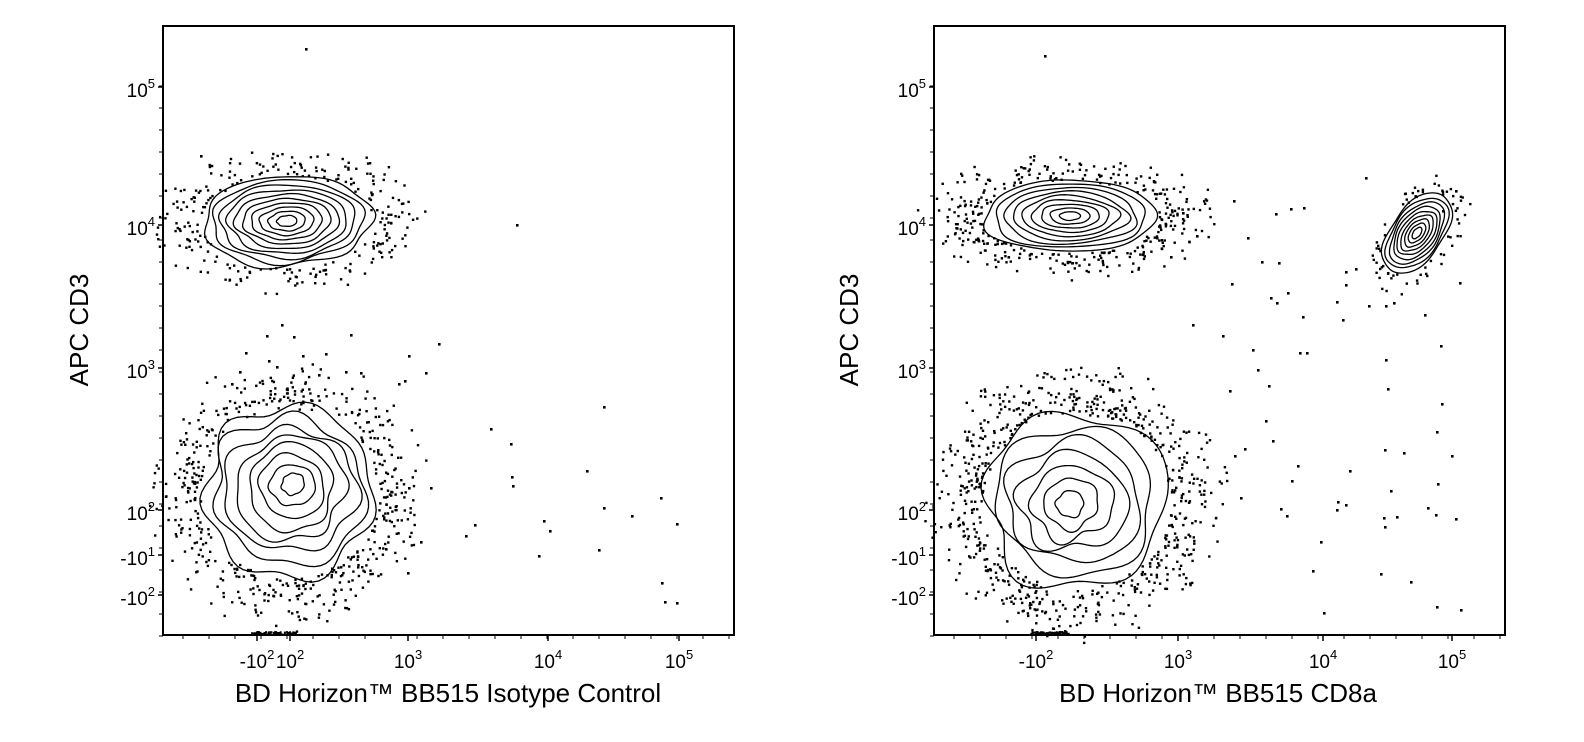  Describe the element at coordinates (1452, 660) in the screenshot. I see `x-tick-label: 105` at that location.